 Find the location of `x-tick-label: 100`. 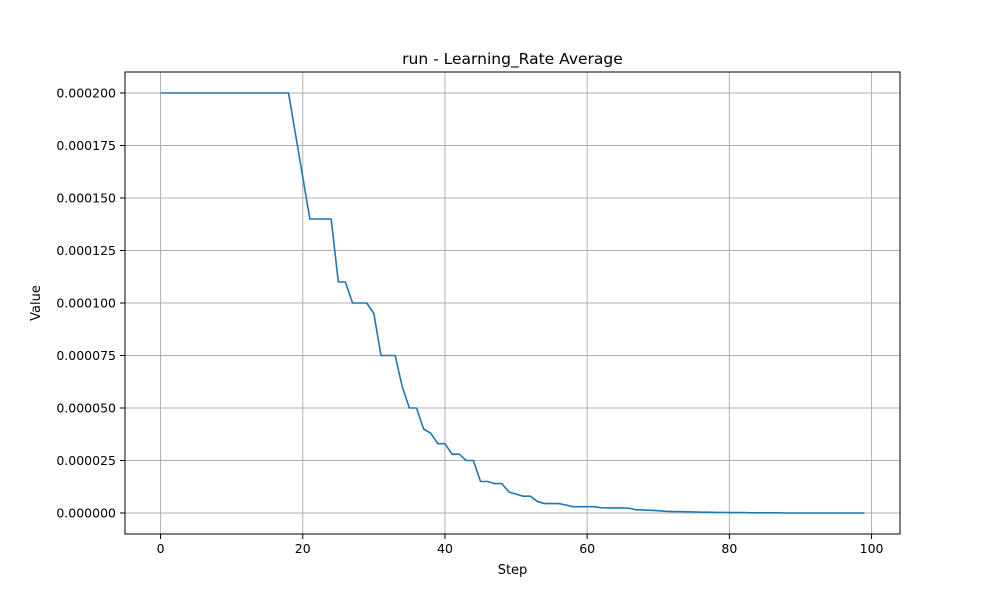

x-tick-label: 100 is located at coordinates (872, 548).